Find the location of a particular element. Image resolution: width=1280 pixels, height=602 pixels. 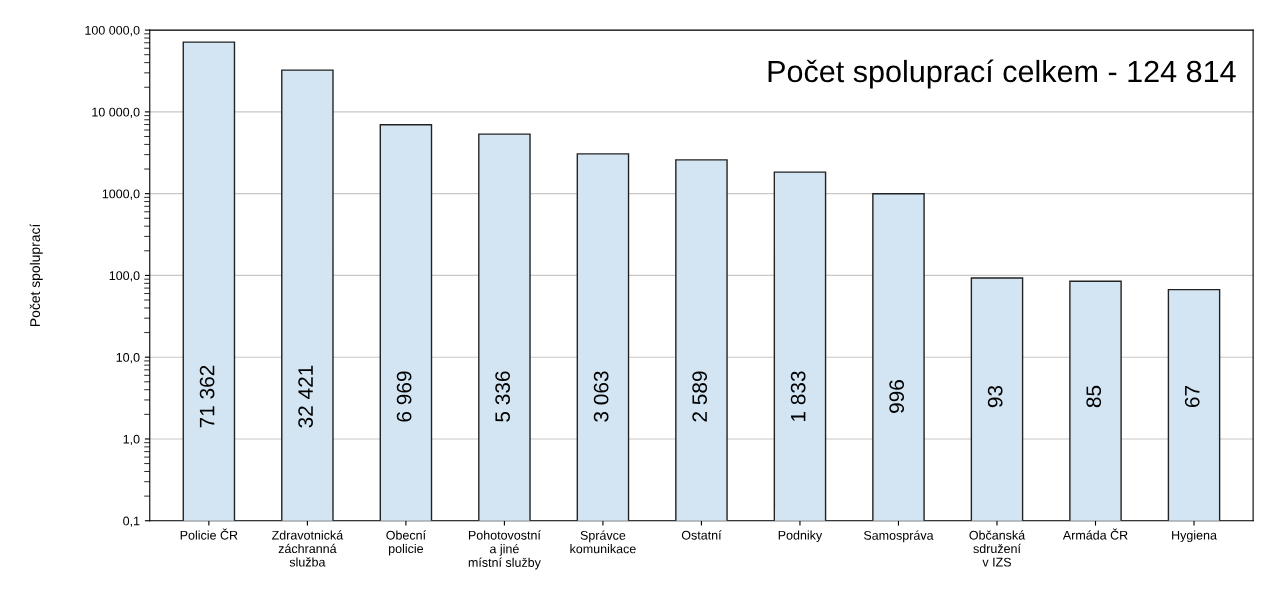

x-tick-label: Správce komunikace is located at coordinates (603, 542).